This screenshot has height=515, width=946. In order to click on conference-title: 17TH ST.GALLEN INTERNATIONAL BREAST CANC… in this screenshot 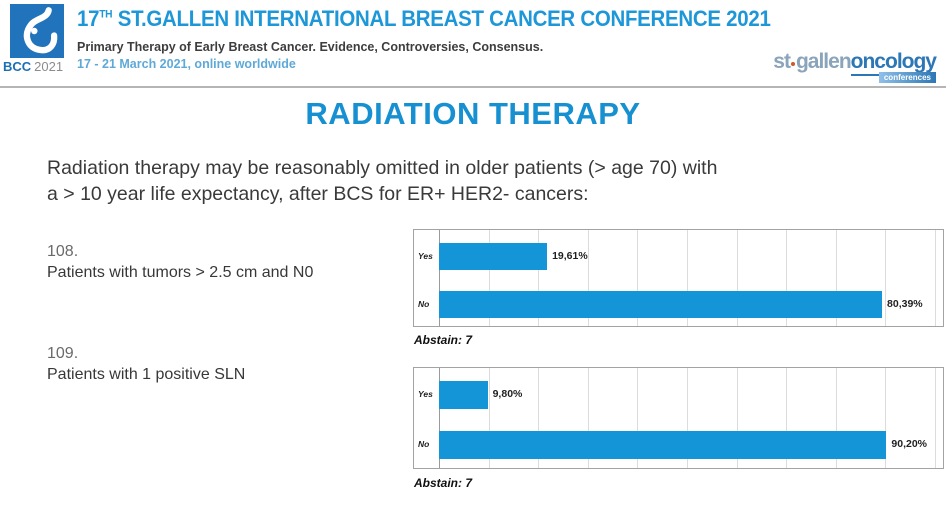, I will do `click(424, 19)`.